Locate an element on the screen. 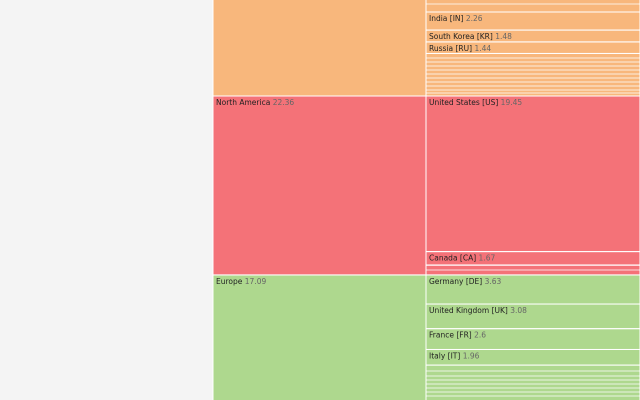  node-label: United States [US] 19.45 is located at coordinates (475, 102).